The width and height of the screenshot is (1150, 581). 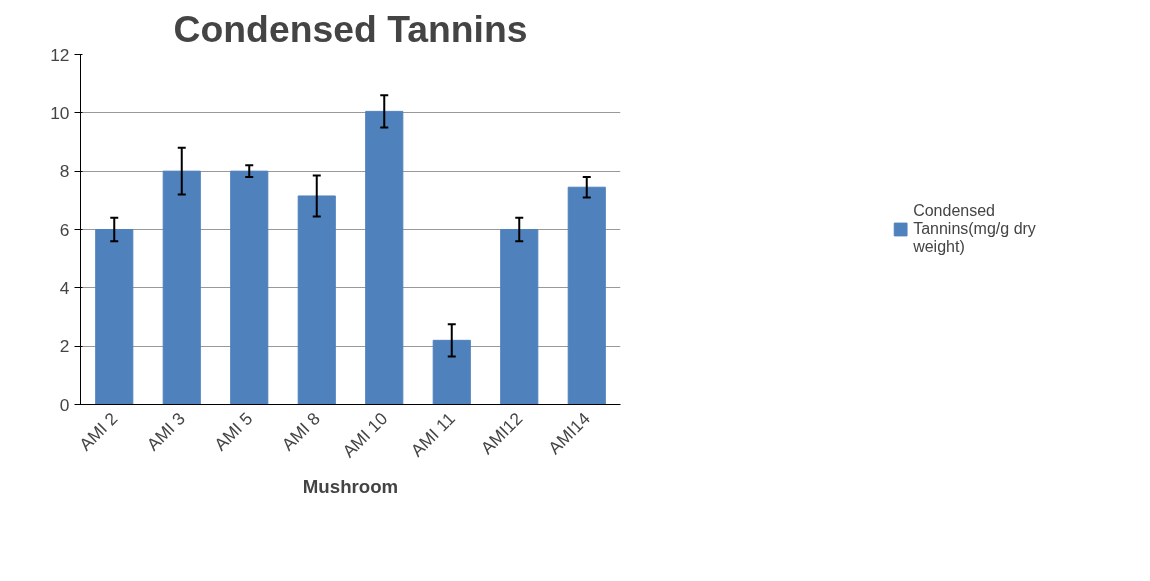 What do you see at coordinates (974, 229) in the screenshot?
I see `legend-label: Condensed Tannins(mg/g dry weight)` at bounding box center [974, 229].